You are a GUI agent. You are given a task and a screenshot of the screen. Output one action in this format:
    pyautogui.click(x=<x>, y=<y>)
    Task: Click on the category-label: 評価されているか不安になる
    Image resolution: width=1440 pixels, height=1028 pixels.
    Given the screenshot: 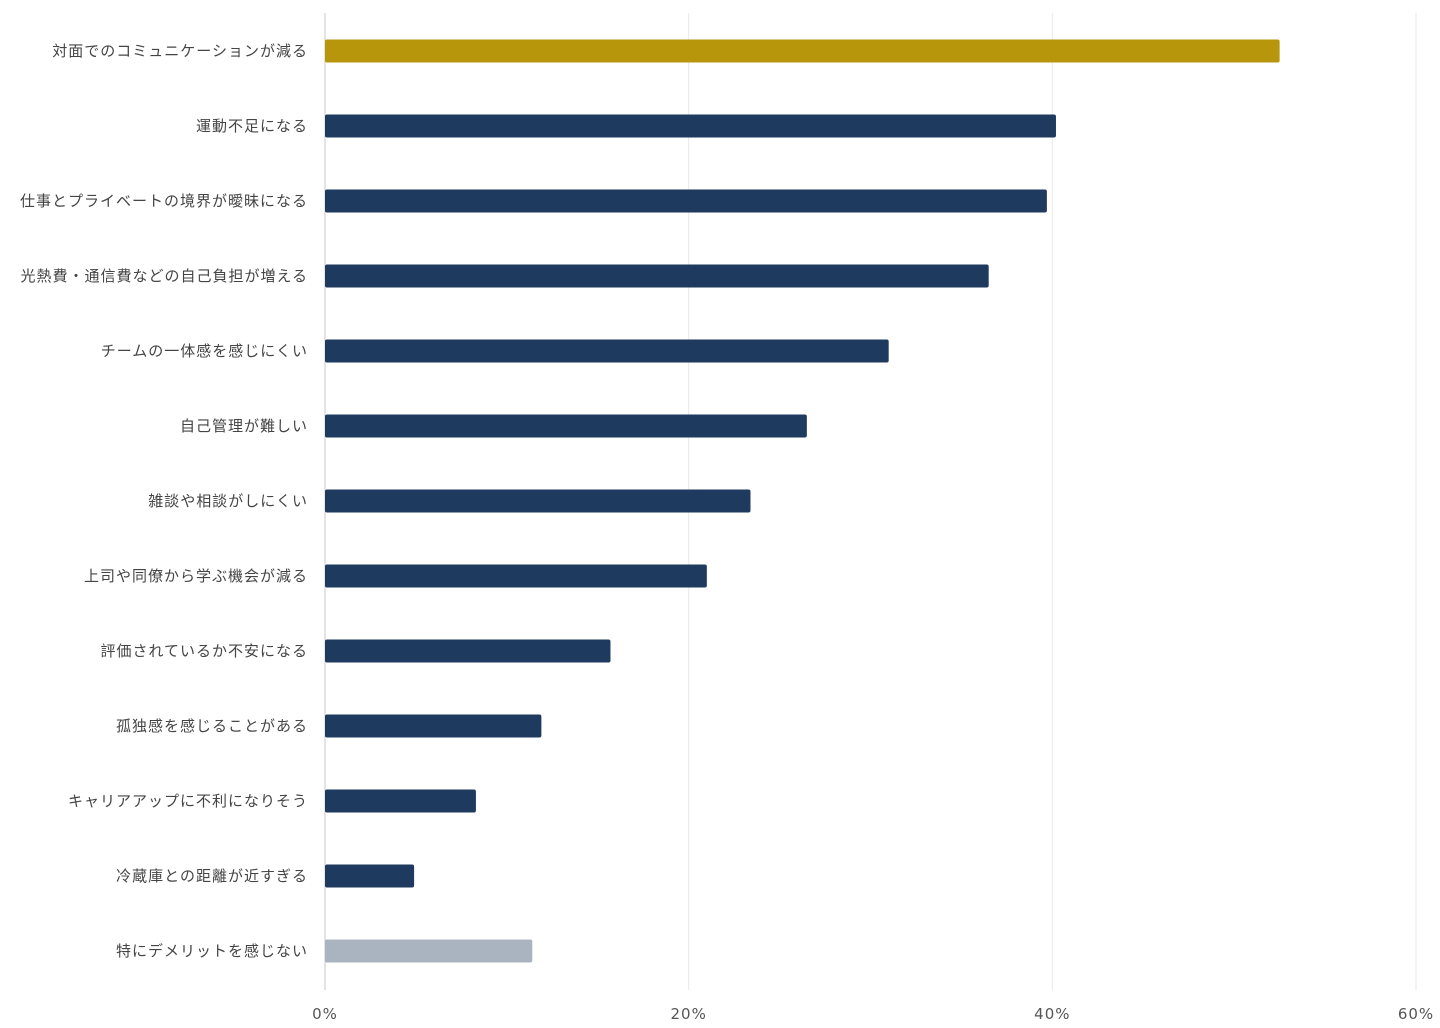 What is the action you would take?
    pyautogui.click(x=204, y=651)
    